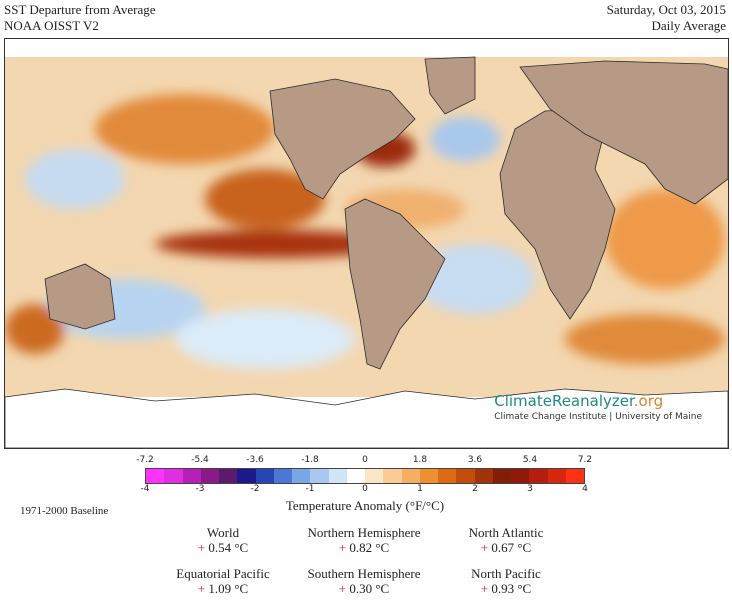  What do you see at coordinates (223, 540) in the screenshot?
I see `stat-world: World + 0.54 °C` at bounding box center [223, 540].